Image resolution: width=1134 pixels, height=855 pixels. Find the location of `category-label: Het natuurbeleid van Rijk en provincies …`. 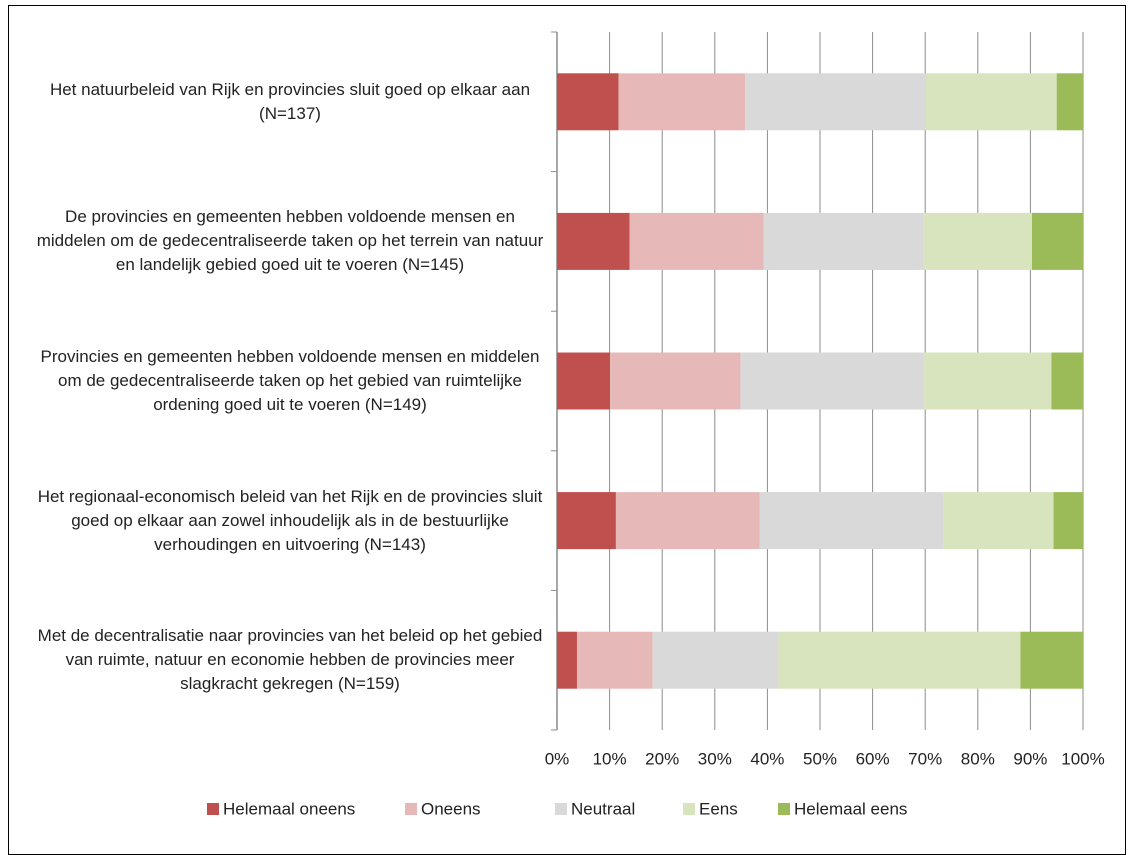

category-label: Het natuurbeleid van Rijk en provincies … is located at coordinates (290, 101).